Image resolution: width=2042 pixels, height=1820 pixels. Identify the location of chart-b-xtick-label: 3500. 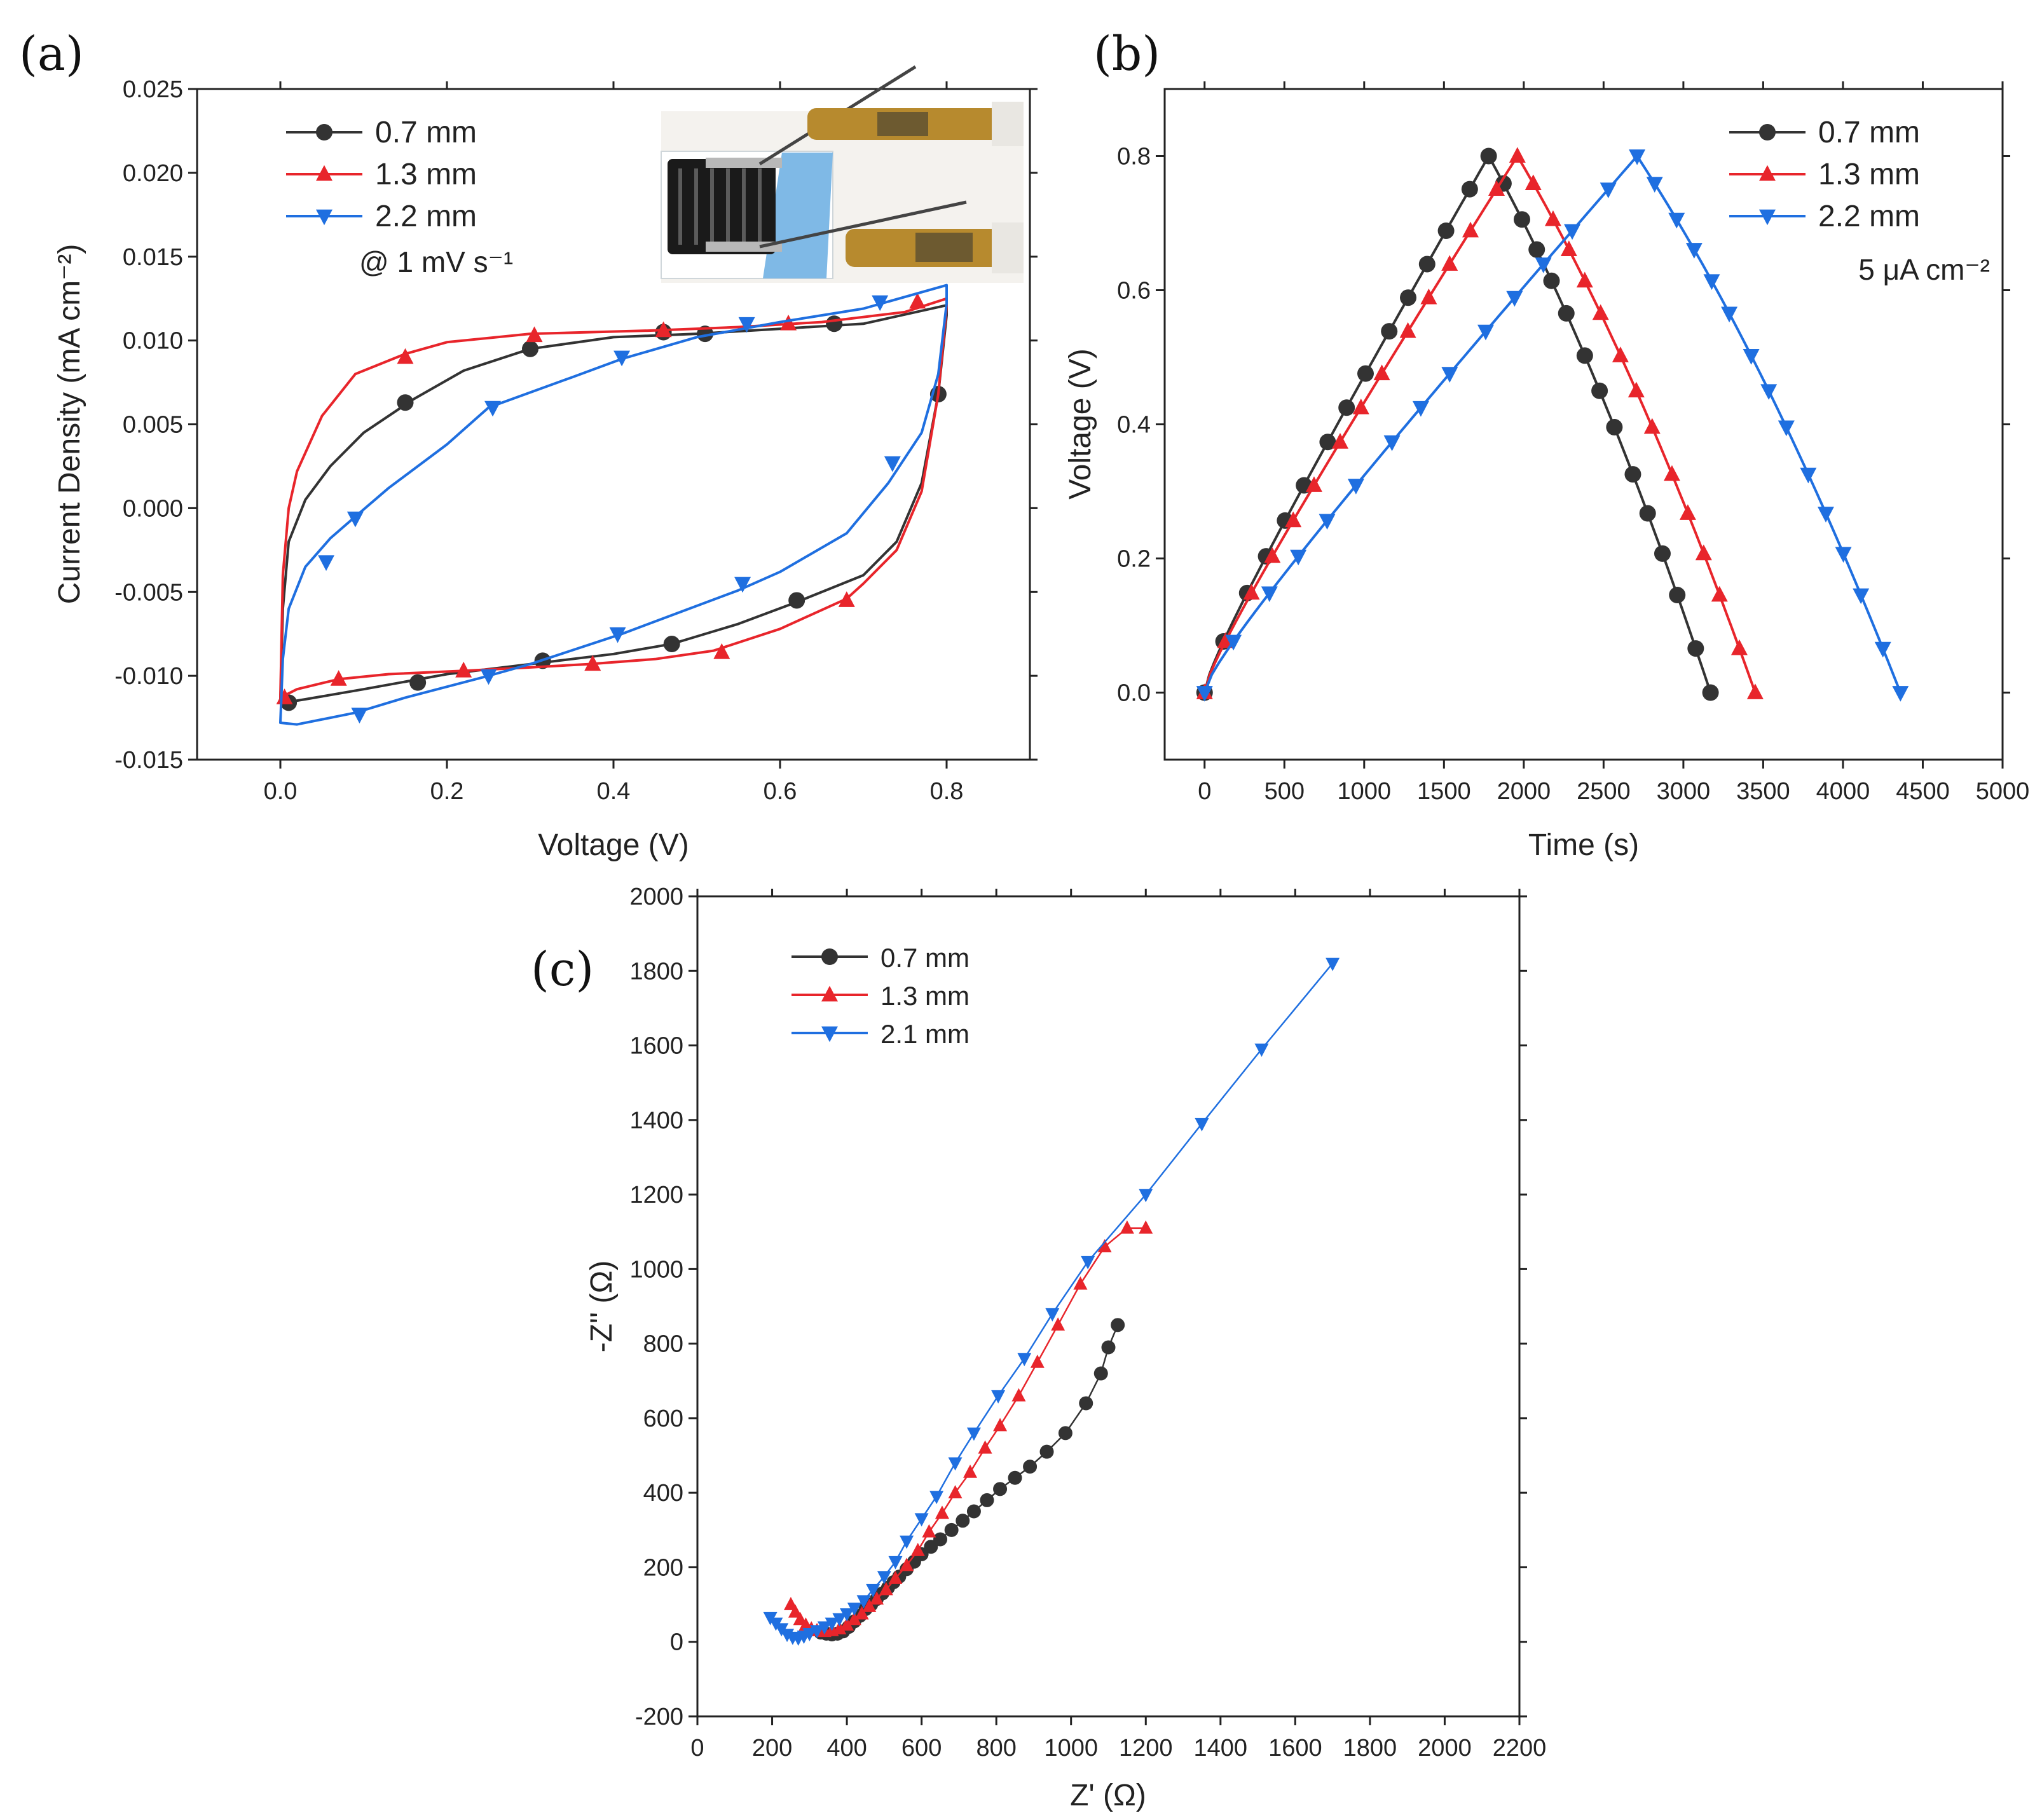
(1763, 792).